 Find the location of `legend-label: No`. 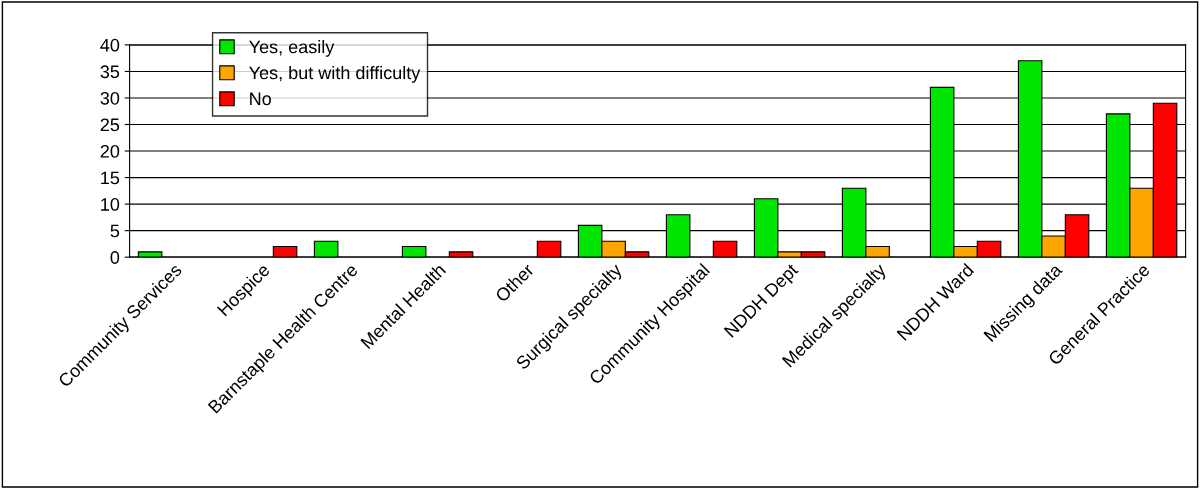

legend-label: No is located at coordinates (260, 99).